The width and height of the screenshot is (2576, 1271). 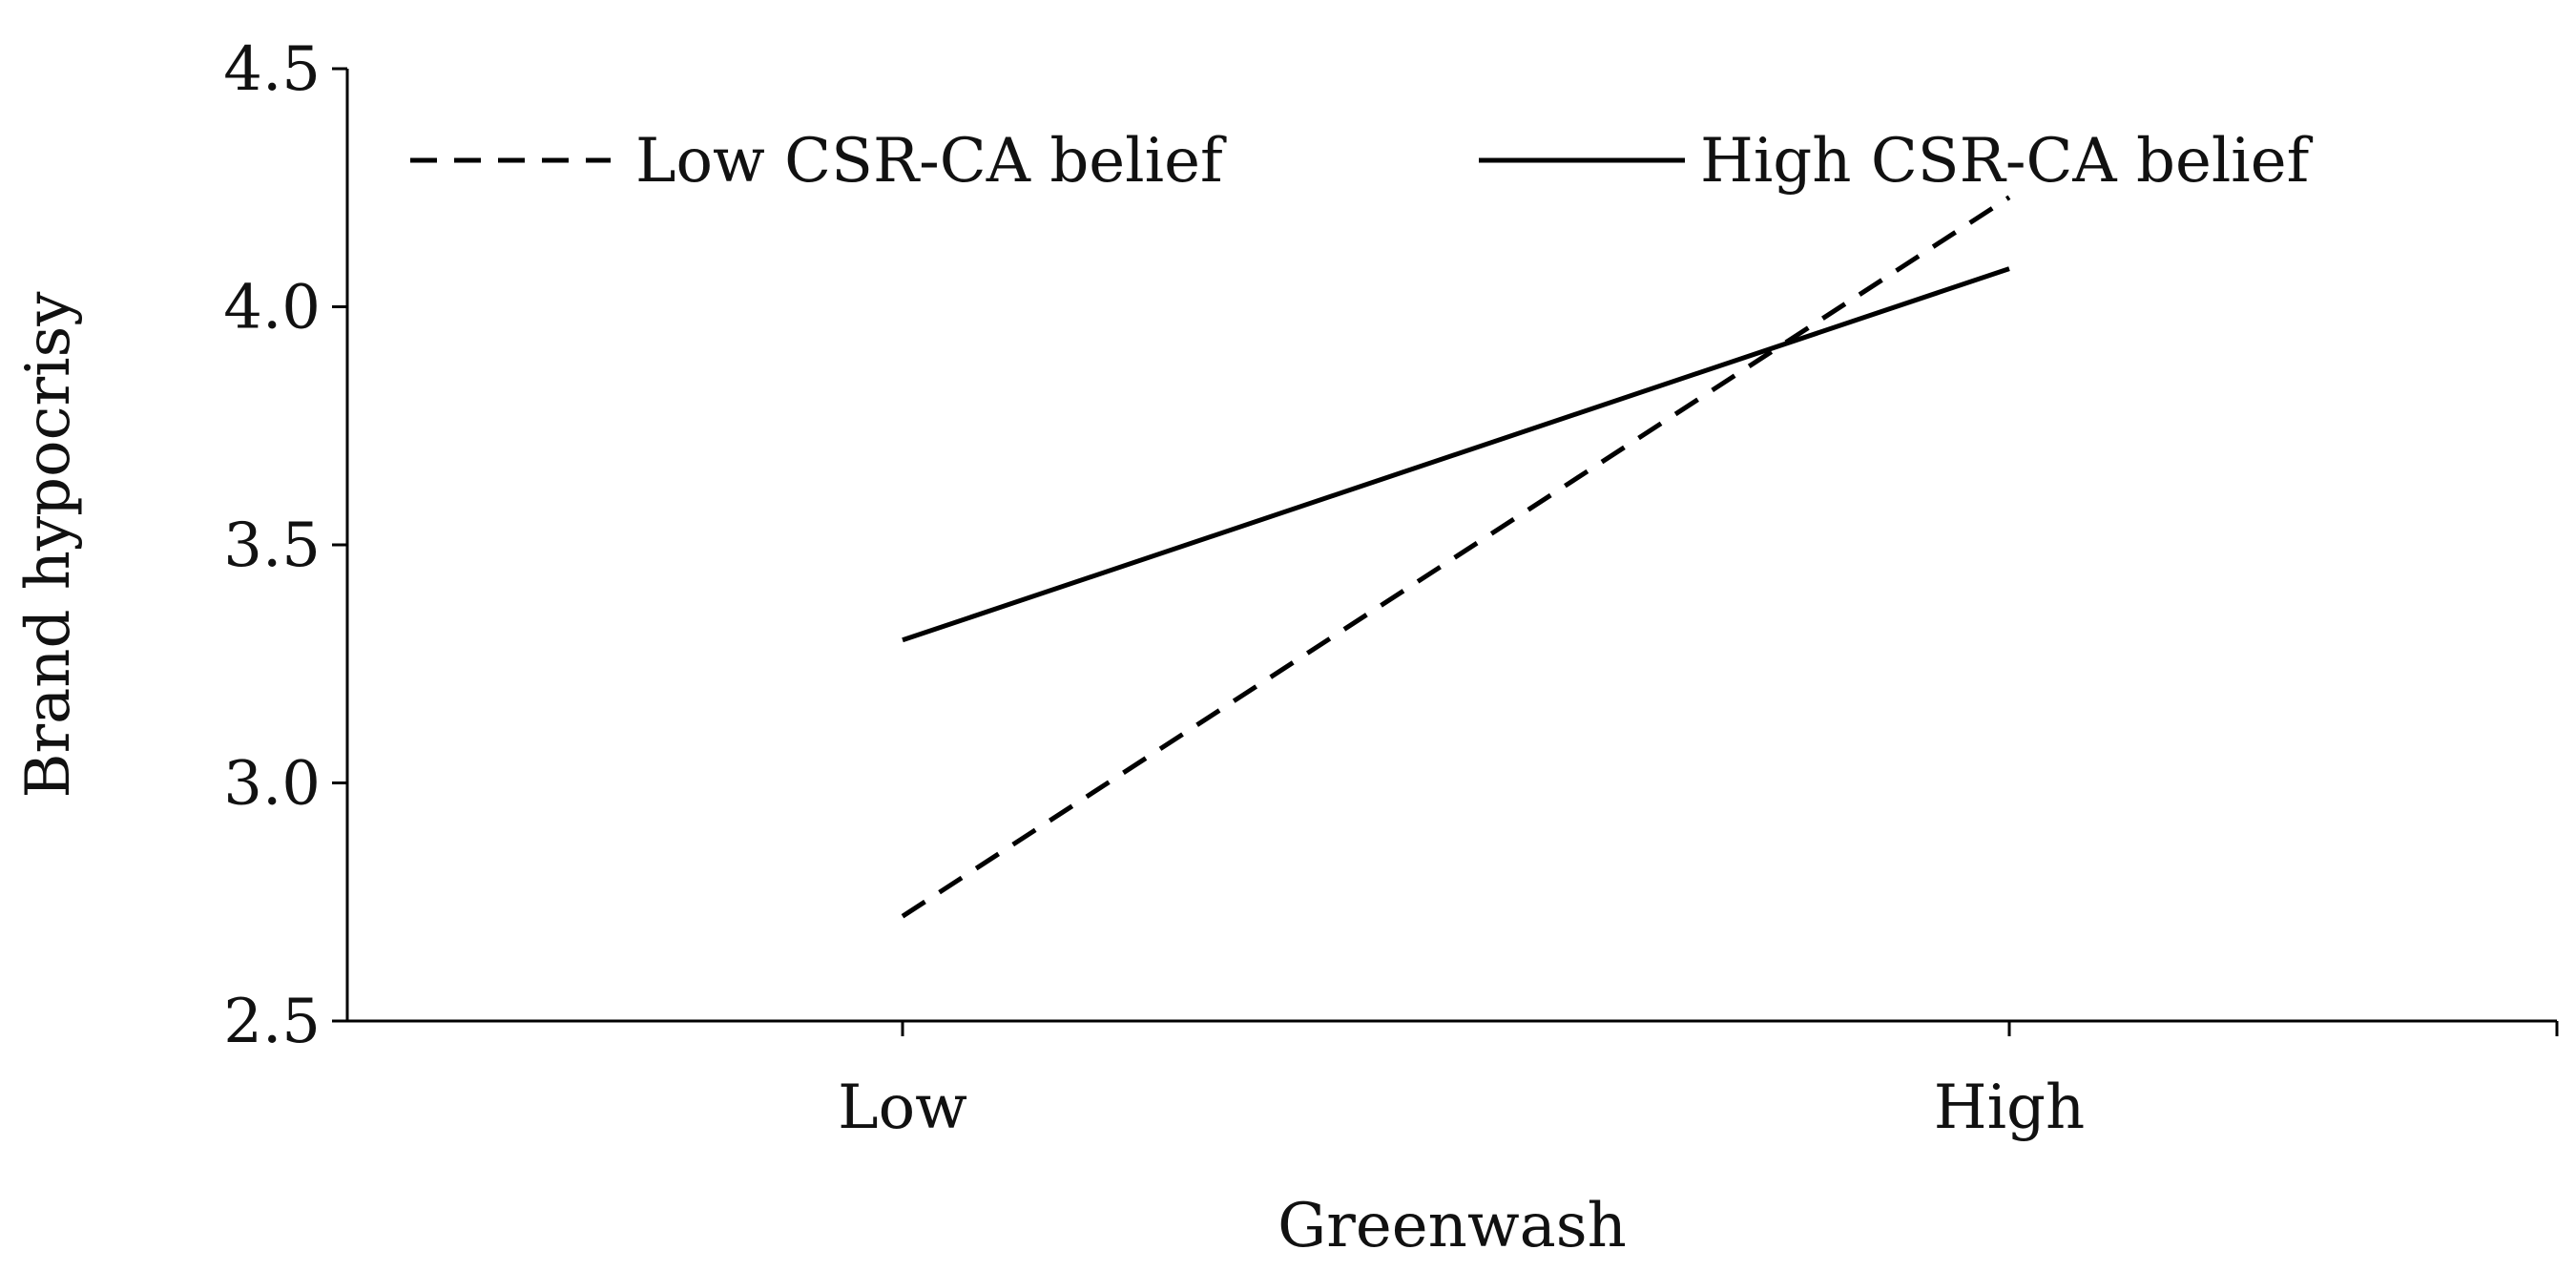 What do you see at coordinates (1452, 1226) in the screenshot?
I see `x-axis-title: Greenwash` at bounding box center [1452, 1226].